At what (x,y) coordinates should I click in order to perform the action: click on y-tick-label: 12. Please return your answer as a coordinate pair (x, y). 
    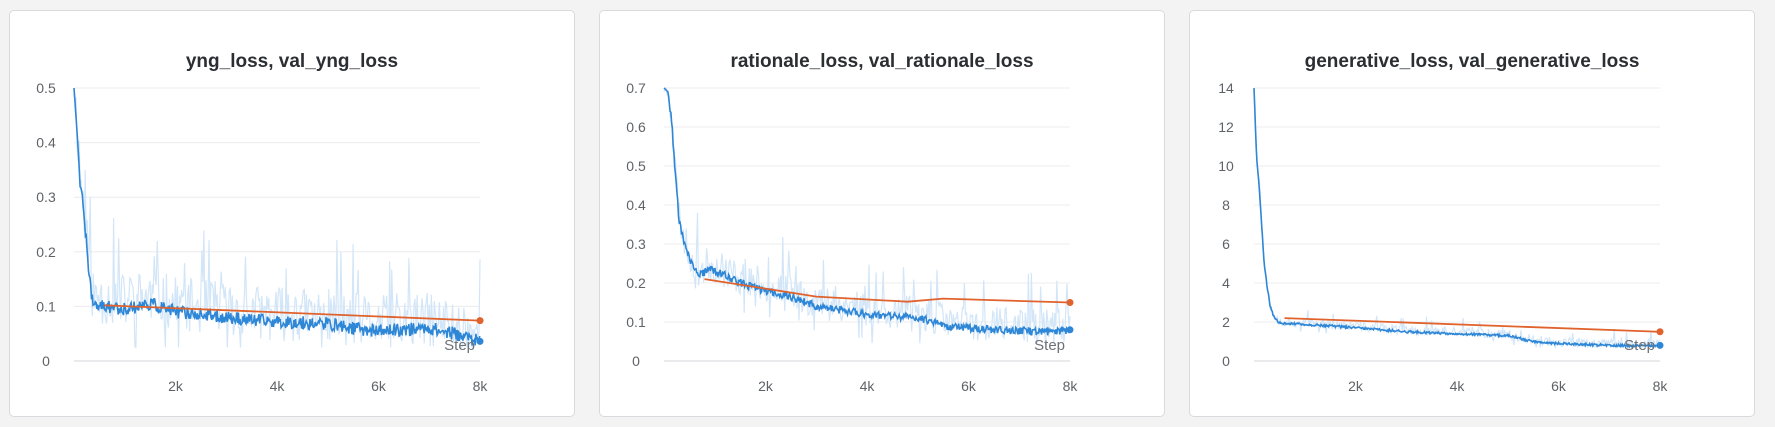
    Looking at the image, I should click on (1226, 127).